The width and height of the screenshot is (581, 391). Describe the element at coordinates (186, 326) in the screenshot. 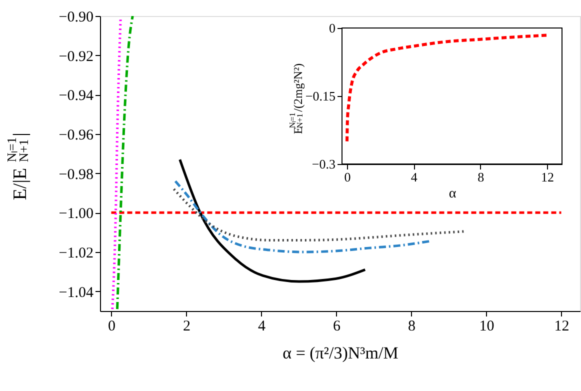

I see `x-tick-label: 2` at that location.